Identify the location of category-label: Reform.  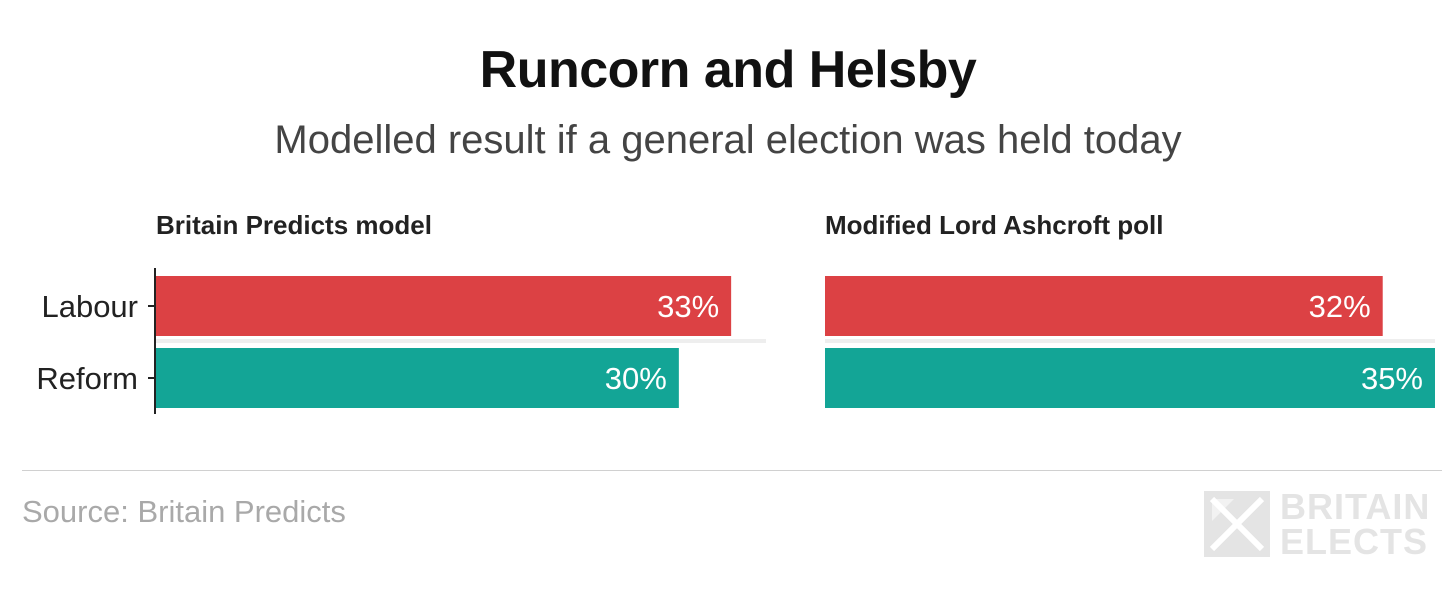
(87, 378).